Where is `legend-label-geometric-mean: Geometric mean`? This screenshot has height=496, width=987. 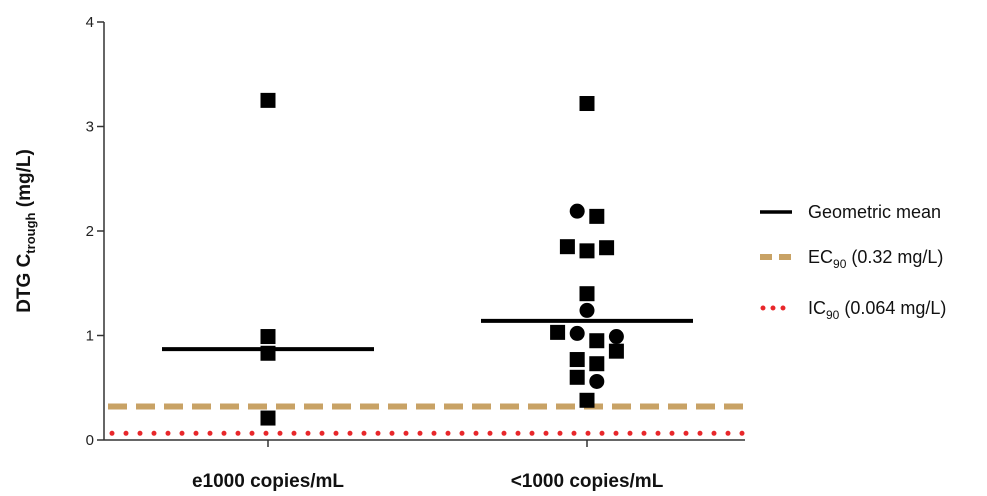 legend-label-geometric-mean: Geometric mean is located at coordinates (874, 212).